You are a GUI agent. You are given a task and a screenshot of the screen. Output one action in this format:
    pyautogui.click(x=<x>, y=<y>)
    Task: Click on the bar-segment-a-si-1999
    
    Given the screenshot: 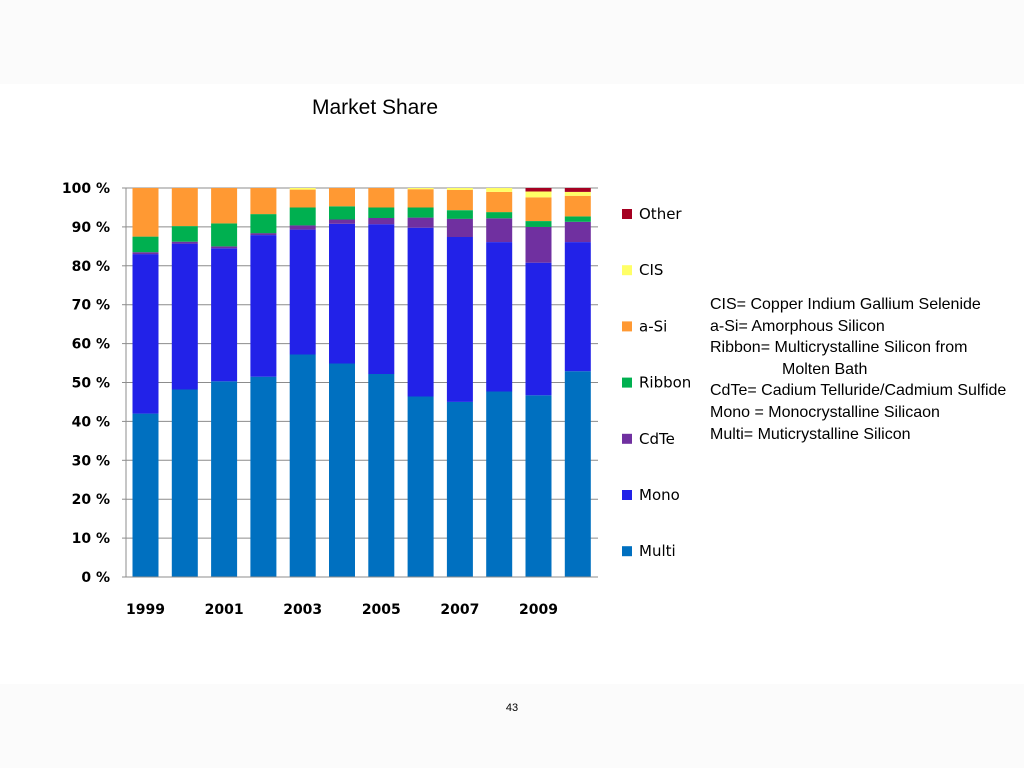 What is the action you would take?
    pyautogui.click(x=145, y=212)
    